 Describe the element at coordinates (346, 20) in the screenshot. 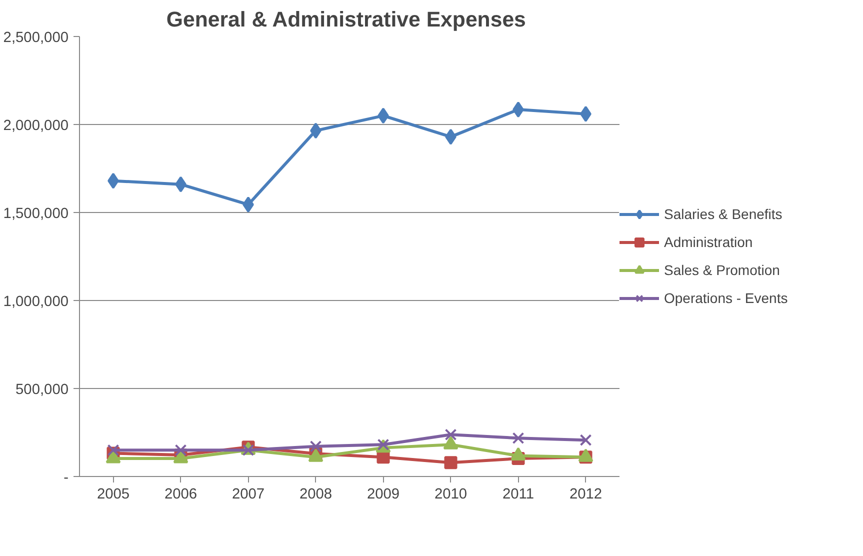

I see `chart-title: General & Administrative Expenses` at that location.